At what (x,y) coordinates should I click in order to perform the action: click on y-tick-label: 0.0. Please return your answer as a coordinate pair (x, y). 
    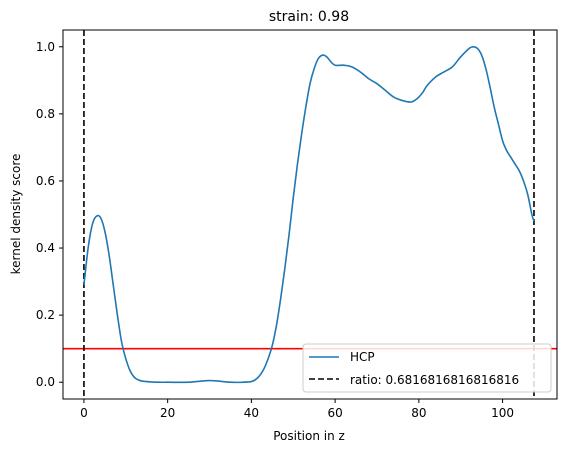
    Looking at the image, I should click on (45, 382).